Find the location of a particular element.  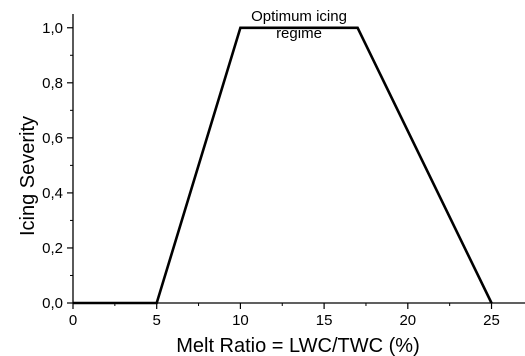

y-tick-label: 0,4 is located at coordinates (52, 193).